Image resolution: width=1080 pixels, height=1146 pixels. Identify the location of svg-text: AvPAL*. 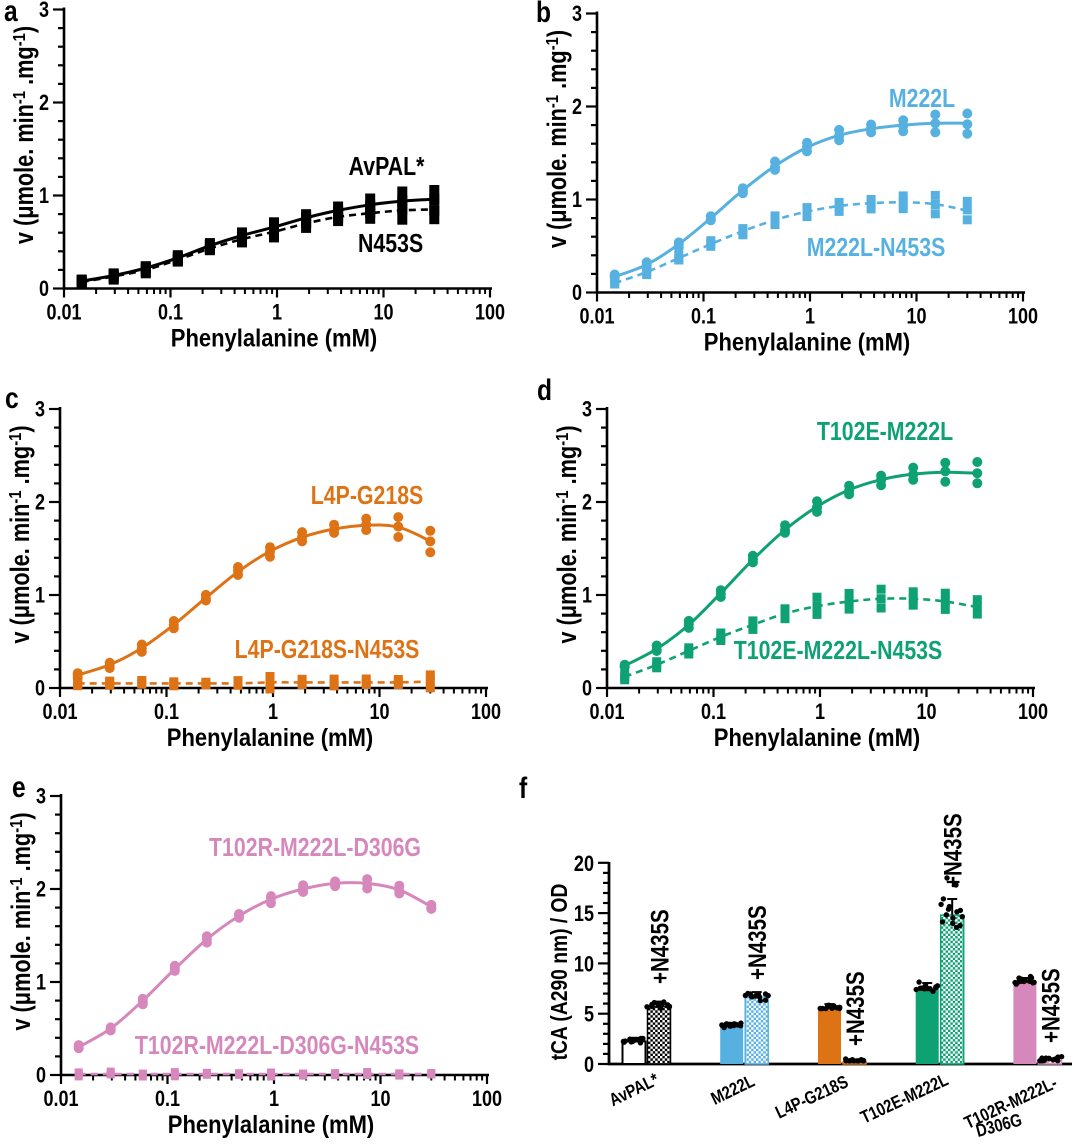
(387, 167).